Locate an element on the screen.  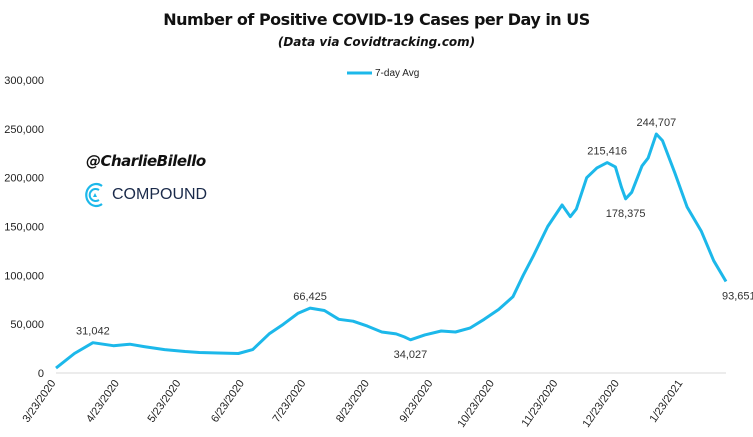
chart-subtitle: (Data via Covidtracking.com) is located at coordinates (376, 42).